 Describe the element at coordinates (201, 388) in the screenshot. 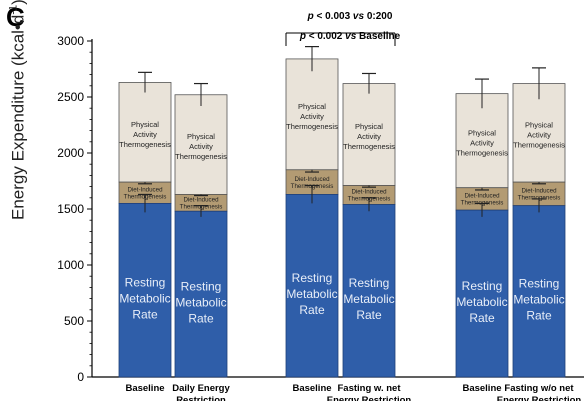

I see `x-category-label: Daily Energy` at that location.